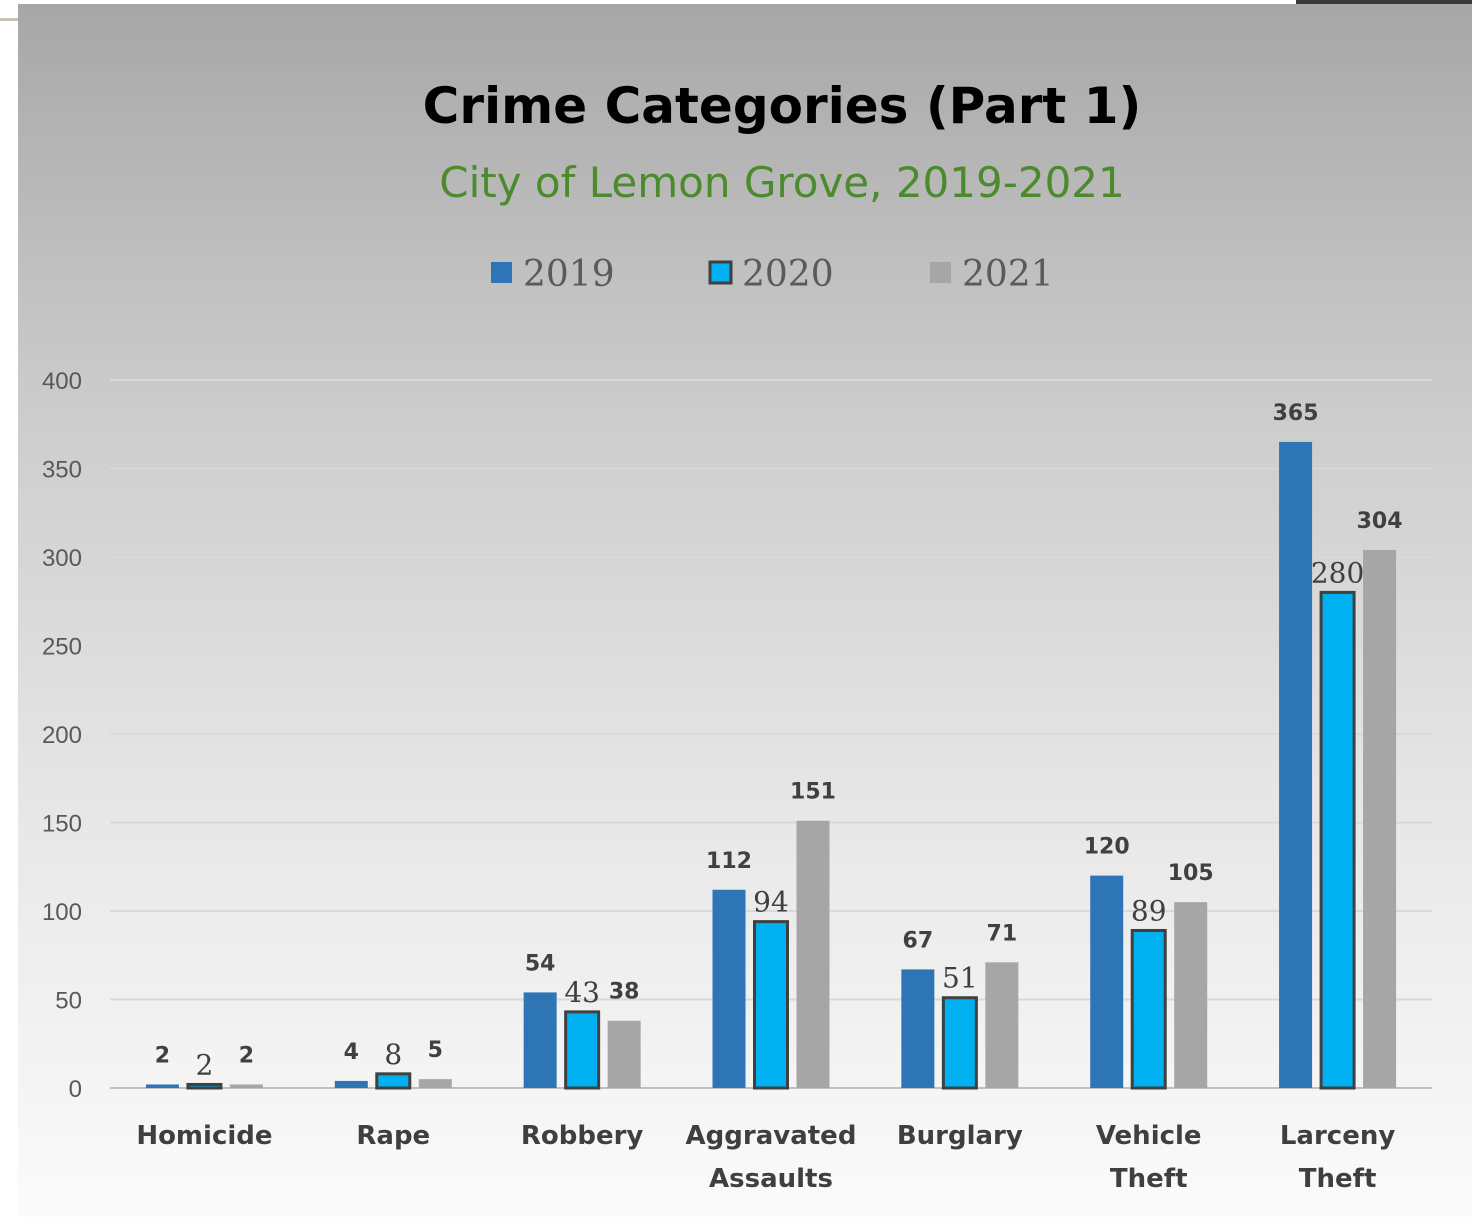 This screenshot has width=1472, height=1217. I want to click on y-tick-label: 300, so click(62, 558).